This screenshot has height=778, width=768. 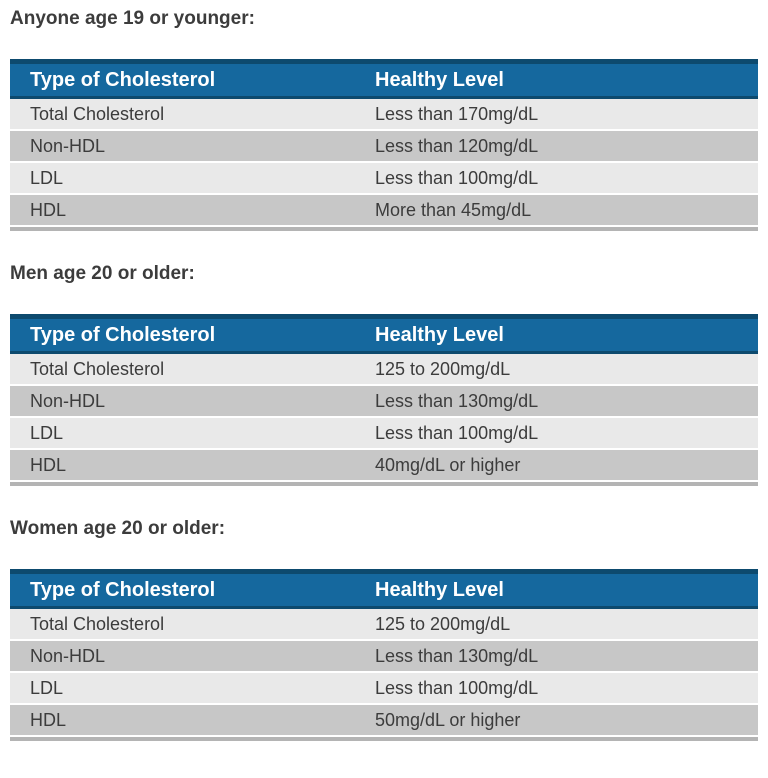 I want to click on table-row: HDL 40mg/dL or higher, so click(x=384, y=466).